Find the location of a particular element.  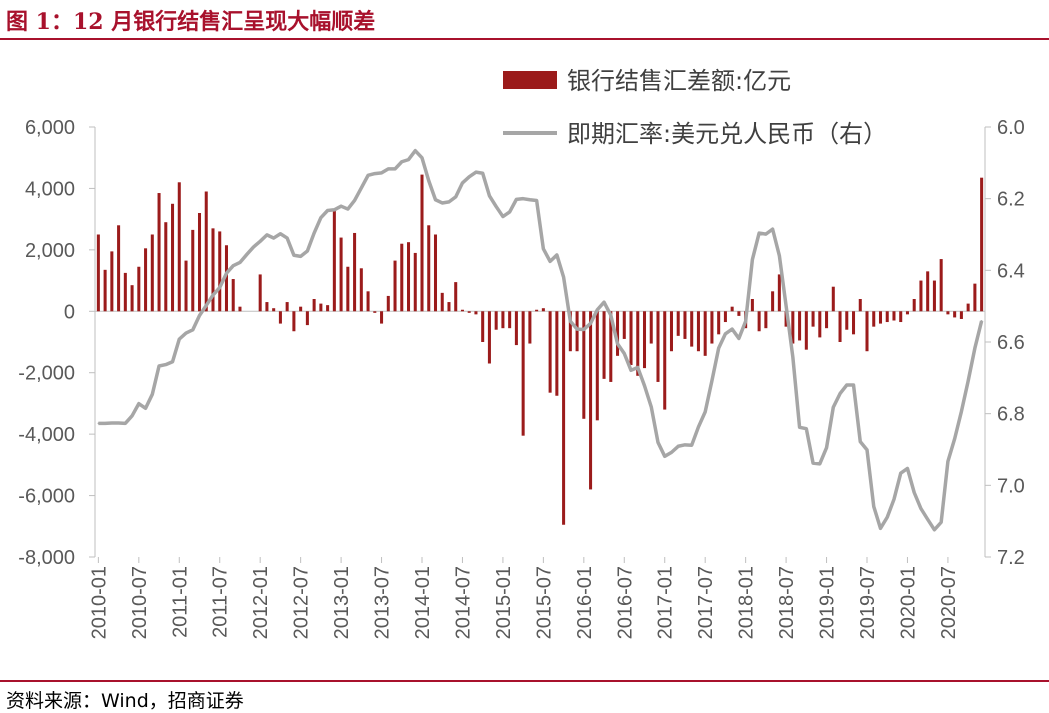

x-tick-label: 2010-07 is located at coordinates (140, 602).